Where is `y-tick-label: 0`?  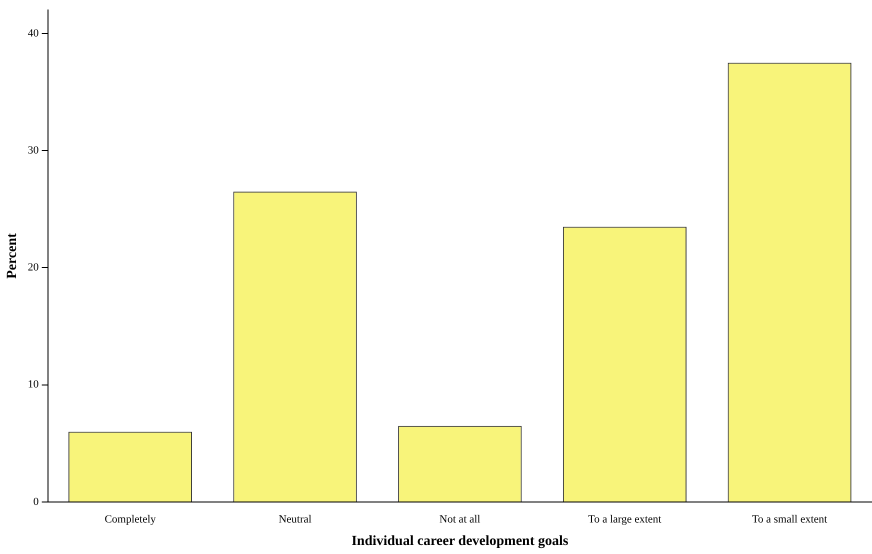
y-tick-label: 0 is located at coordinates (36, 502).